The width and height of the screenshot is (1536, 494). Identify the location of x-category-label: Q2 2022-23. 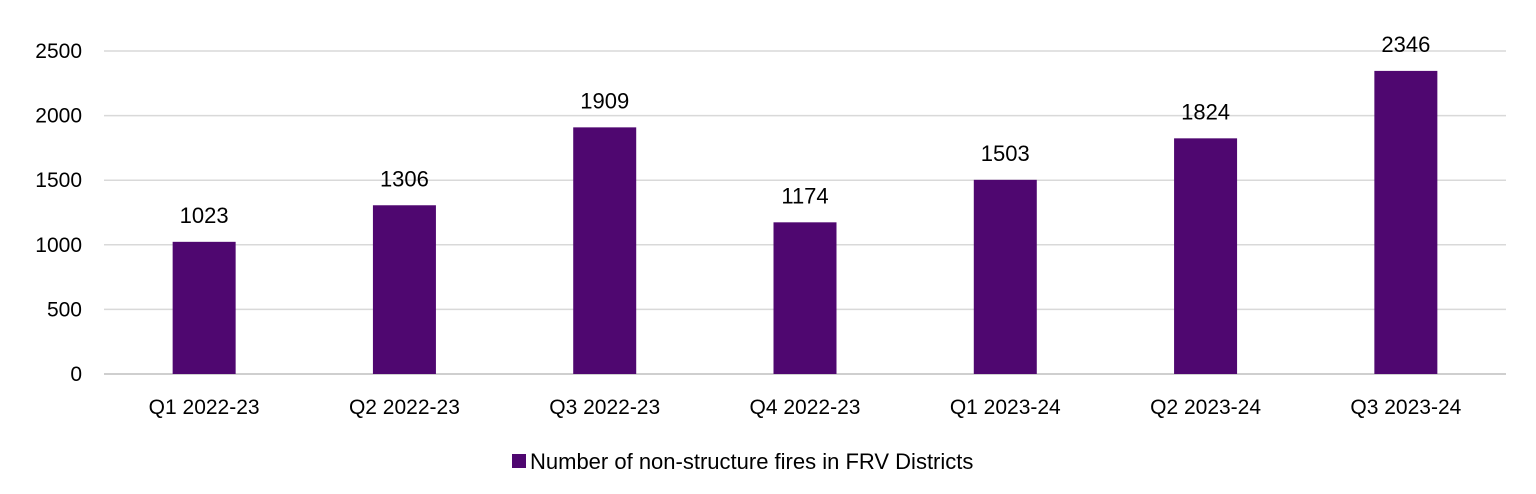
(404, 407).